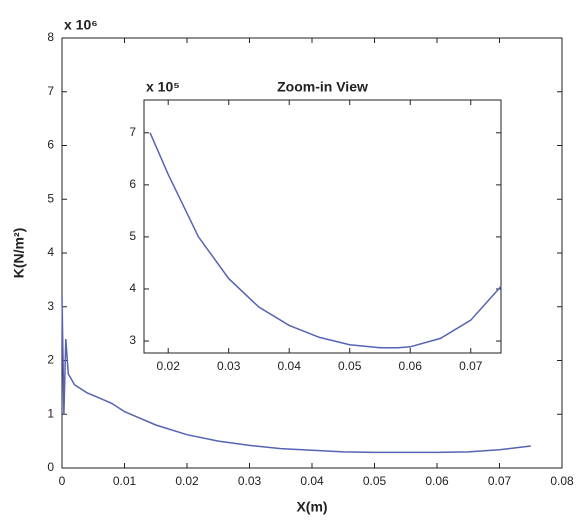  I want to click on axis-multiplier: x 10⁵, so click(163, 87).